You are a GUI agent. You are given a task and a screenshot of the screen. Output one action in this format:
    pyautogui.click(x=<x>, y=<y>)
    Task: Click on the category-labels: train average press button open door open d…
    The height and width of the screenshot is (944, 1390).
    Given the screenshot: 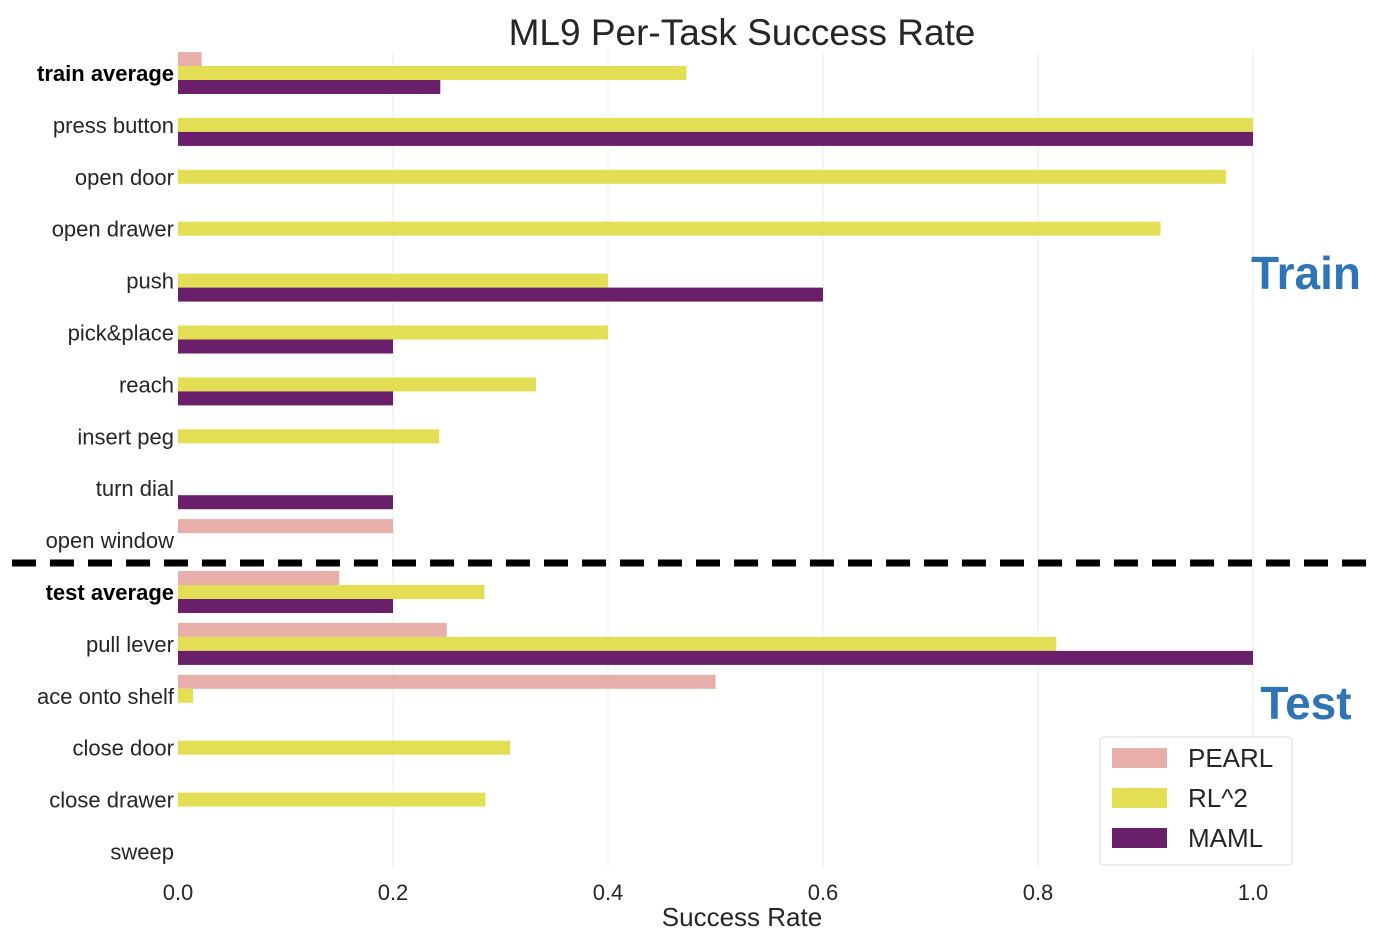 What is the action you would take?
    pyautogui.click(x=106, y=463)
    